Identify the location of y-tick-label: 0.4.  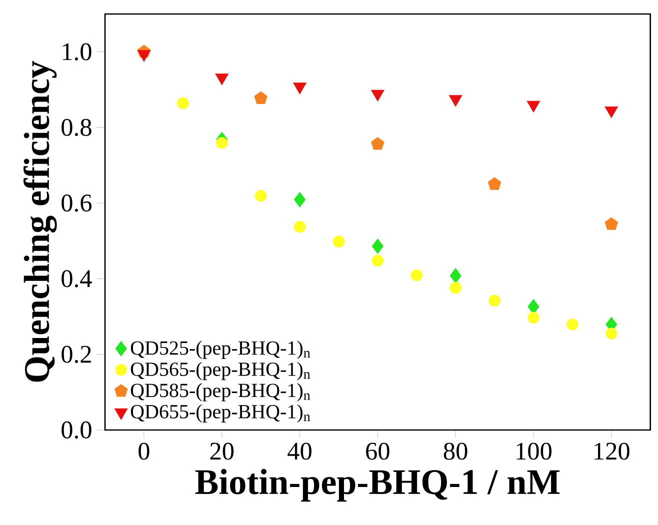
(77, 279).